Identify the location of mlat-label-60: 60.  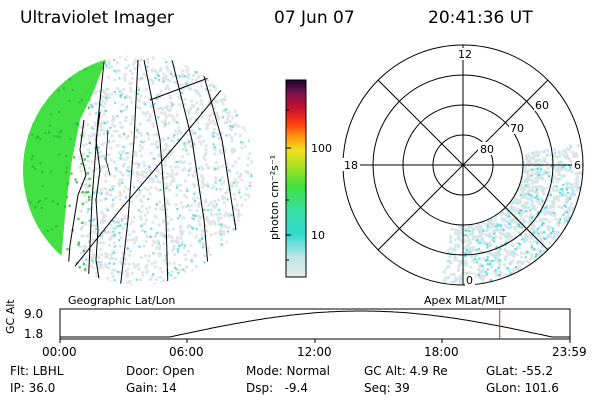
(542, 105).